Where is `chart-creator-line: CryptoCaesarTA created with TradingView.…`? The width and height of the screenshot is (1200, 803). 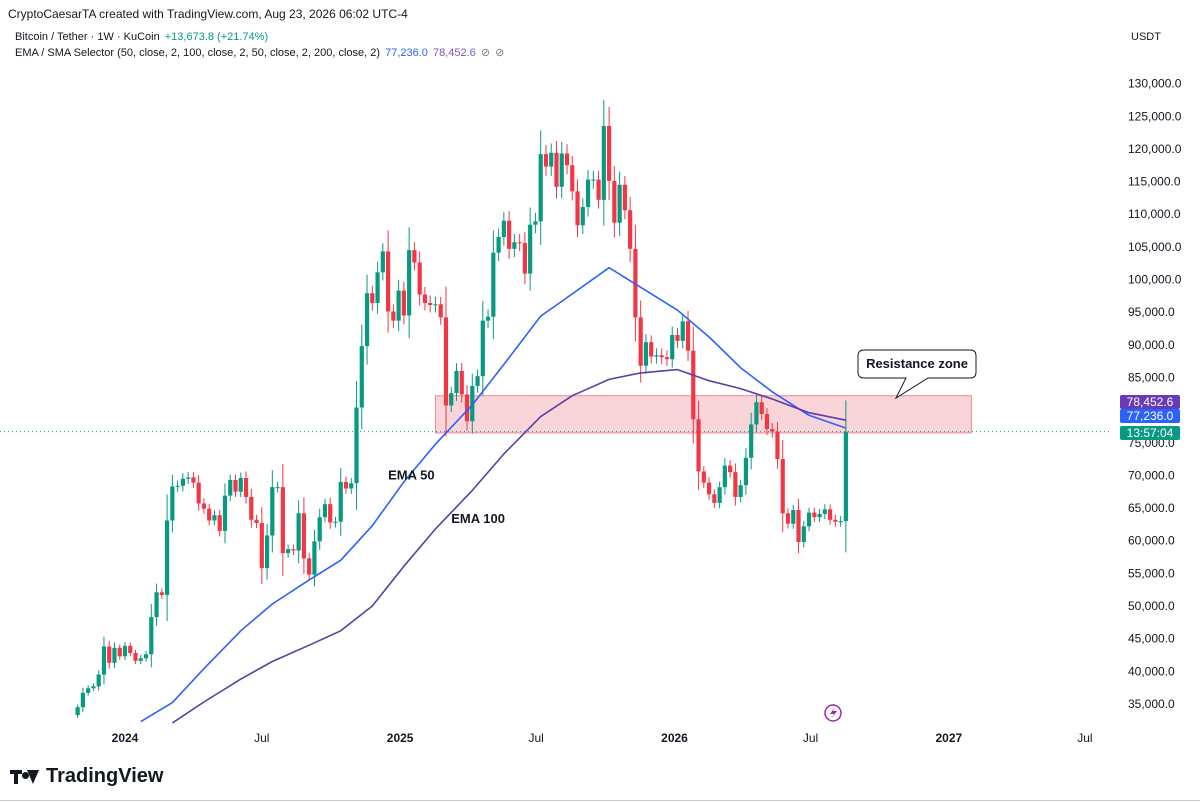 chart-creator-line: CryptoCaesarTA created with TradingView.… is located at coordinates (208, 14).